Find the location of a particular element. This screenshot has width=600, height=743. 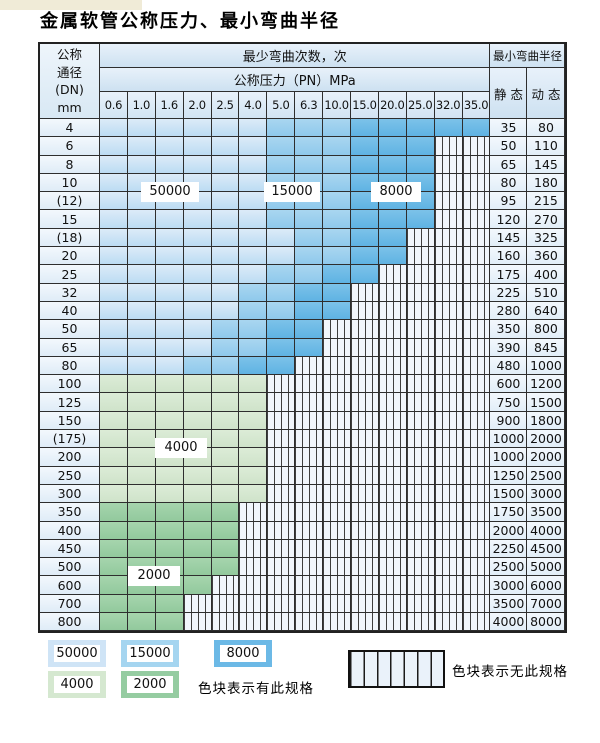

grid-cell-125-1.0 is located at coordinates (141, 402).